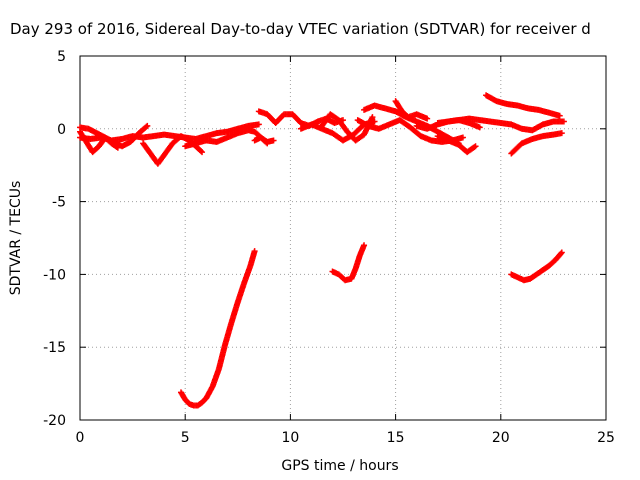  Describe the element at coordinates (396, 438) in the screenshot. I see `x-tick-label: 15` at that location.